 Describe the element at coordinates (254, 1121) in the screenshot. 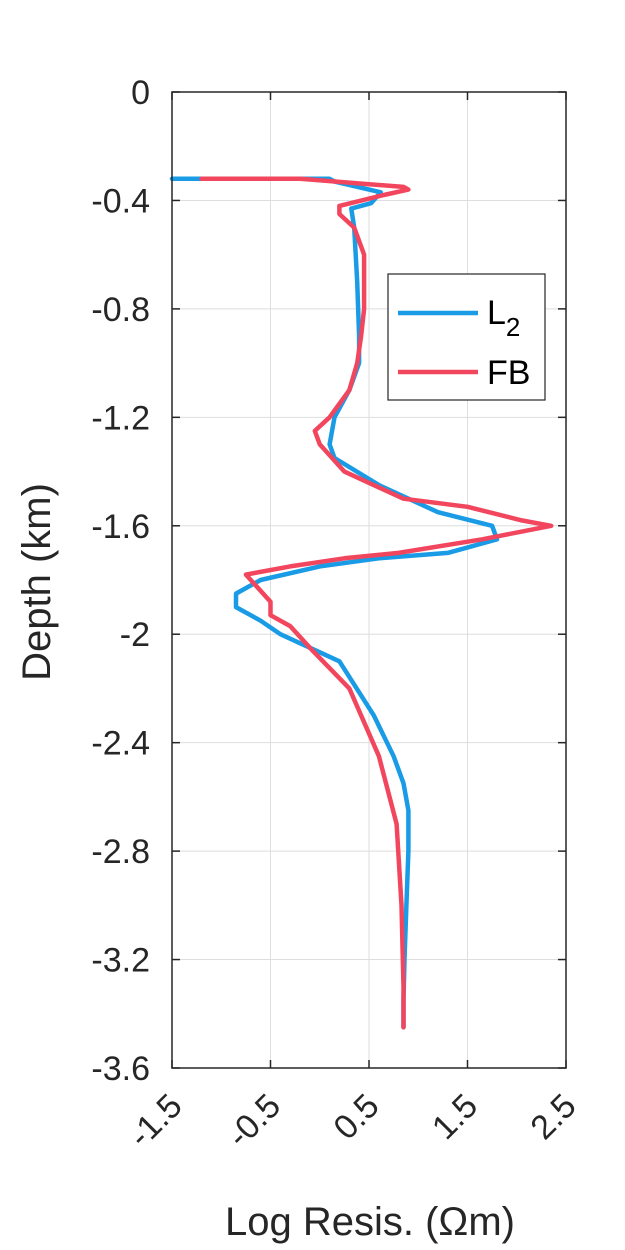

I see `x-tick-label: -0.5` at that location.